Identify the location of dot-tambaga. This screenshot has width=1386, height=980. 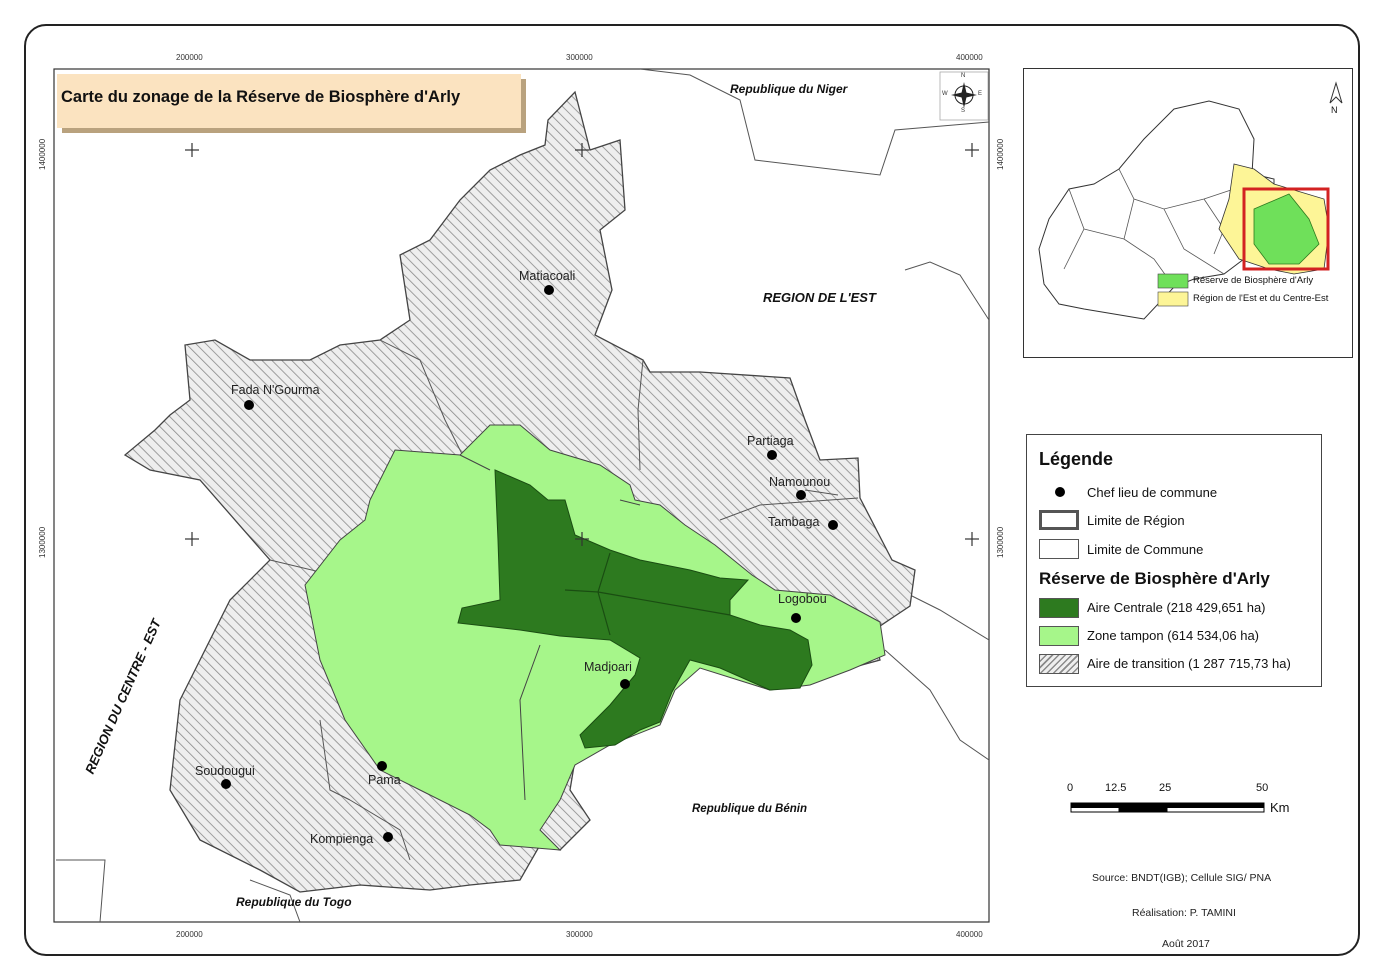
(833, 525).